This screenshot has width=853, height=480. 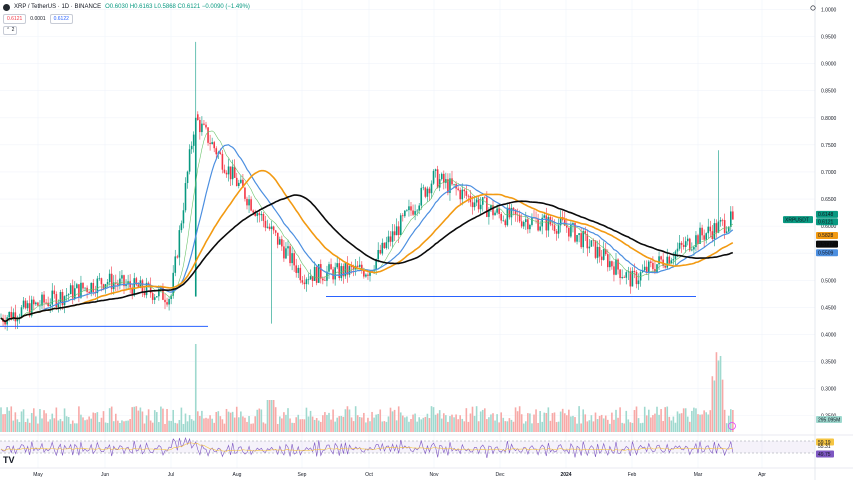 I want to click on alert-icon, so click(x=732, y=426).